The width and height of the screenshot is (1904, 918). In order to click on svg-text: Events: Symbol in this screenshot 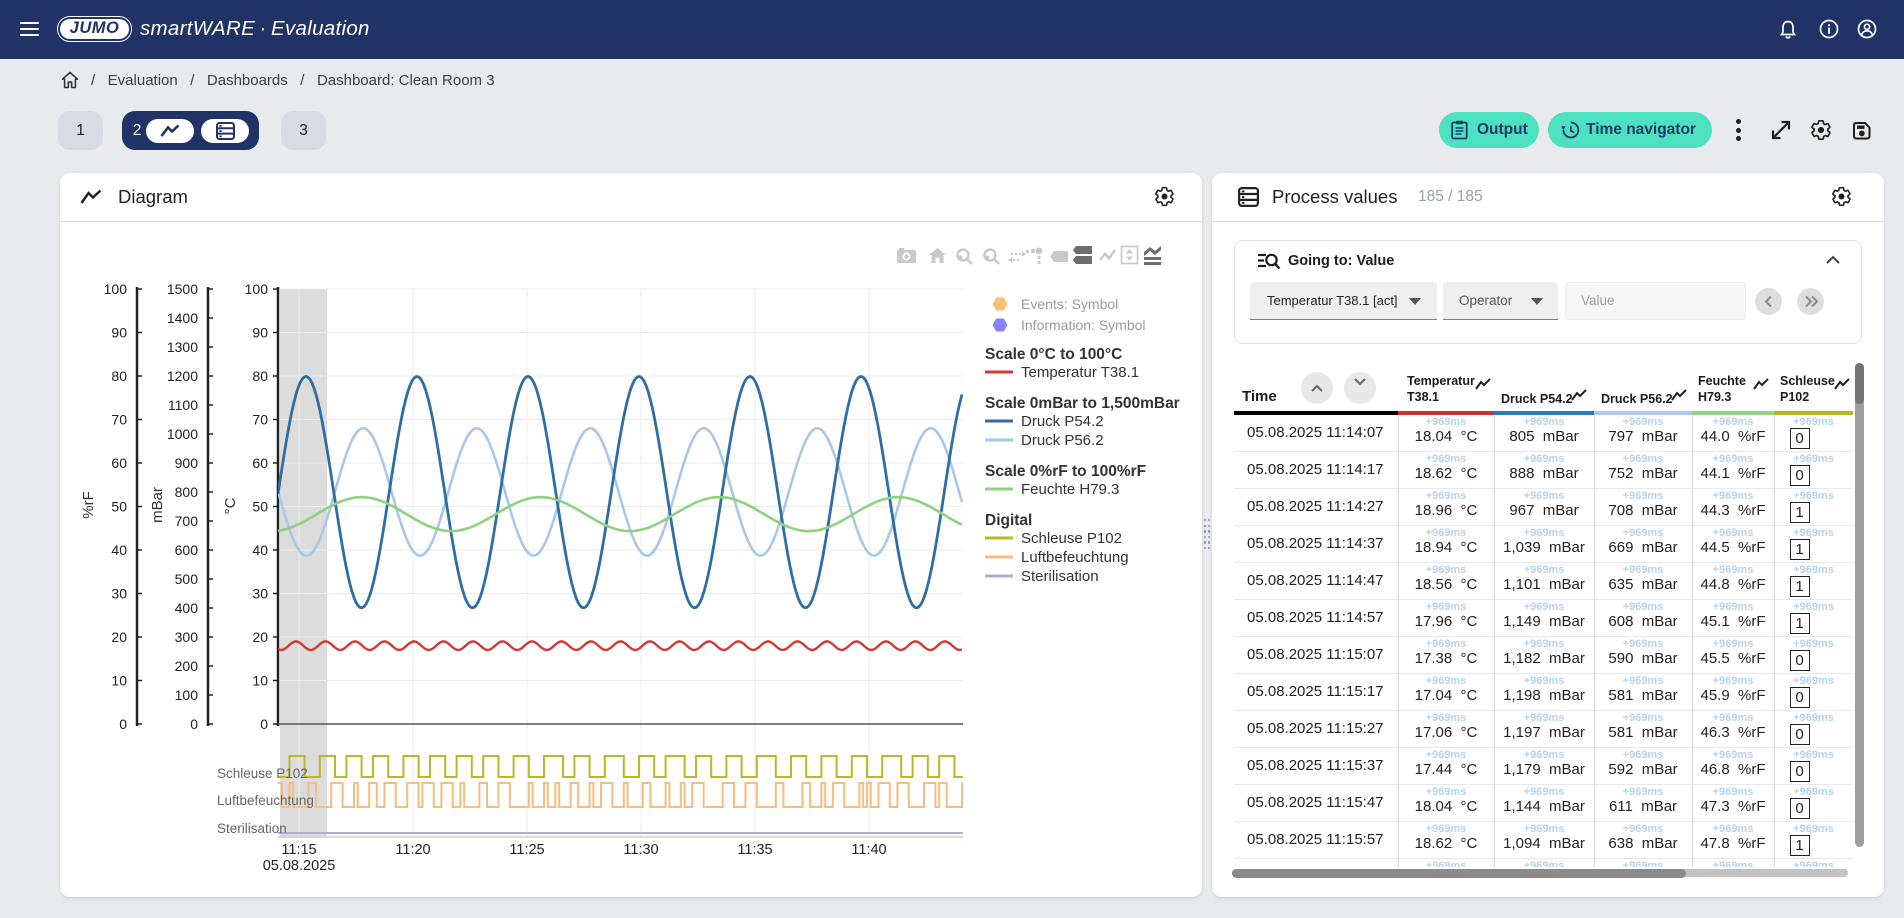, I will do `click(1069, 304)`.